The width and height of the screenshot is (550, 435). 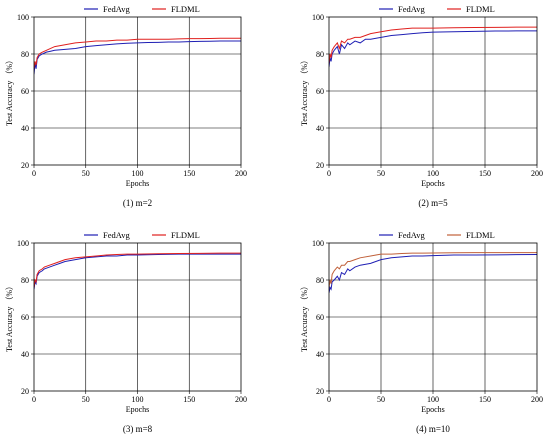 I want to click on panel-caption: (4) m=10, so click(x=433, y=429).